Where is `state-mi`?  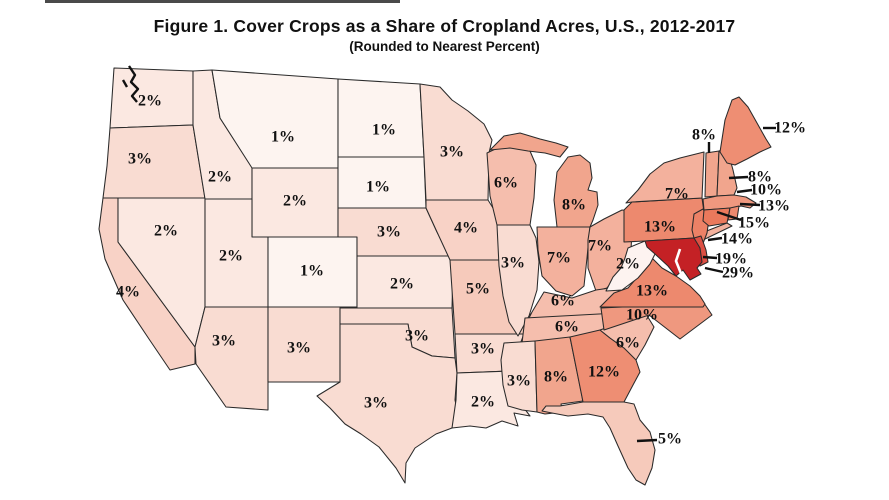
state-mi is located at coordinates (576, 191).